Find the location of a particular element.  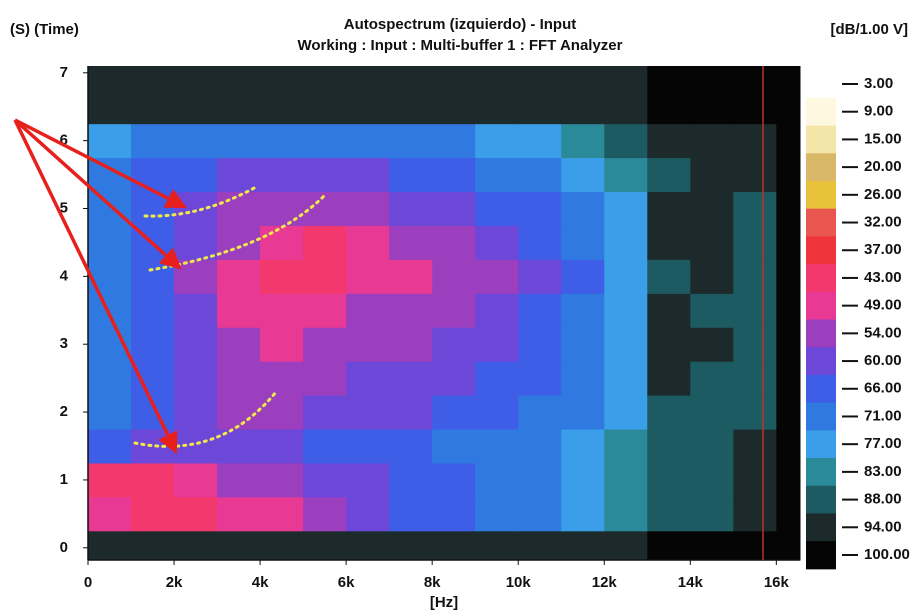

x-tick-label: 12k is located at coordinates (605, 582).